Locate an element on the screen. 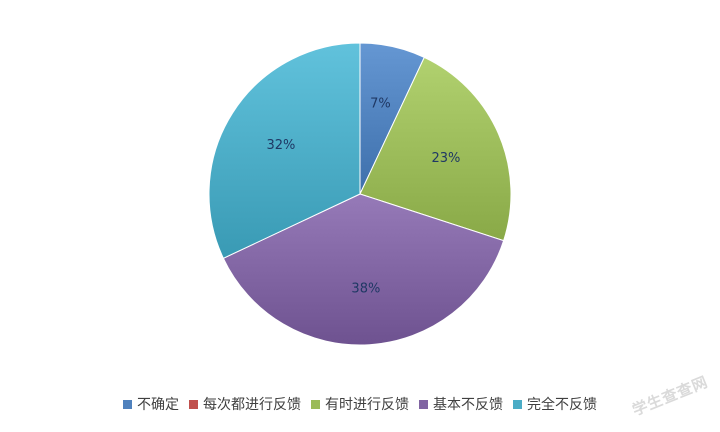 This screenshot has height=432, width=720. legend-item: 每次都进行反馈 is located at coordinates (245, 404).